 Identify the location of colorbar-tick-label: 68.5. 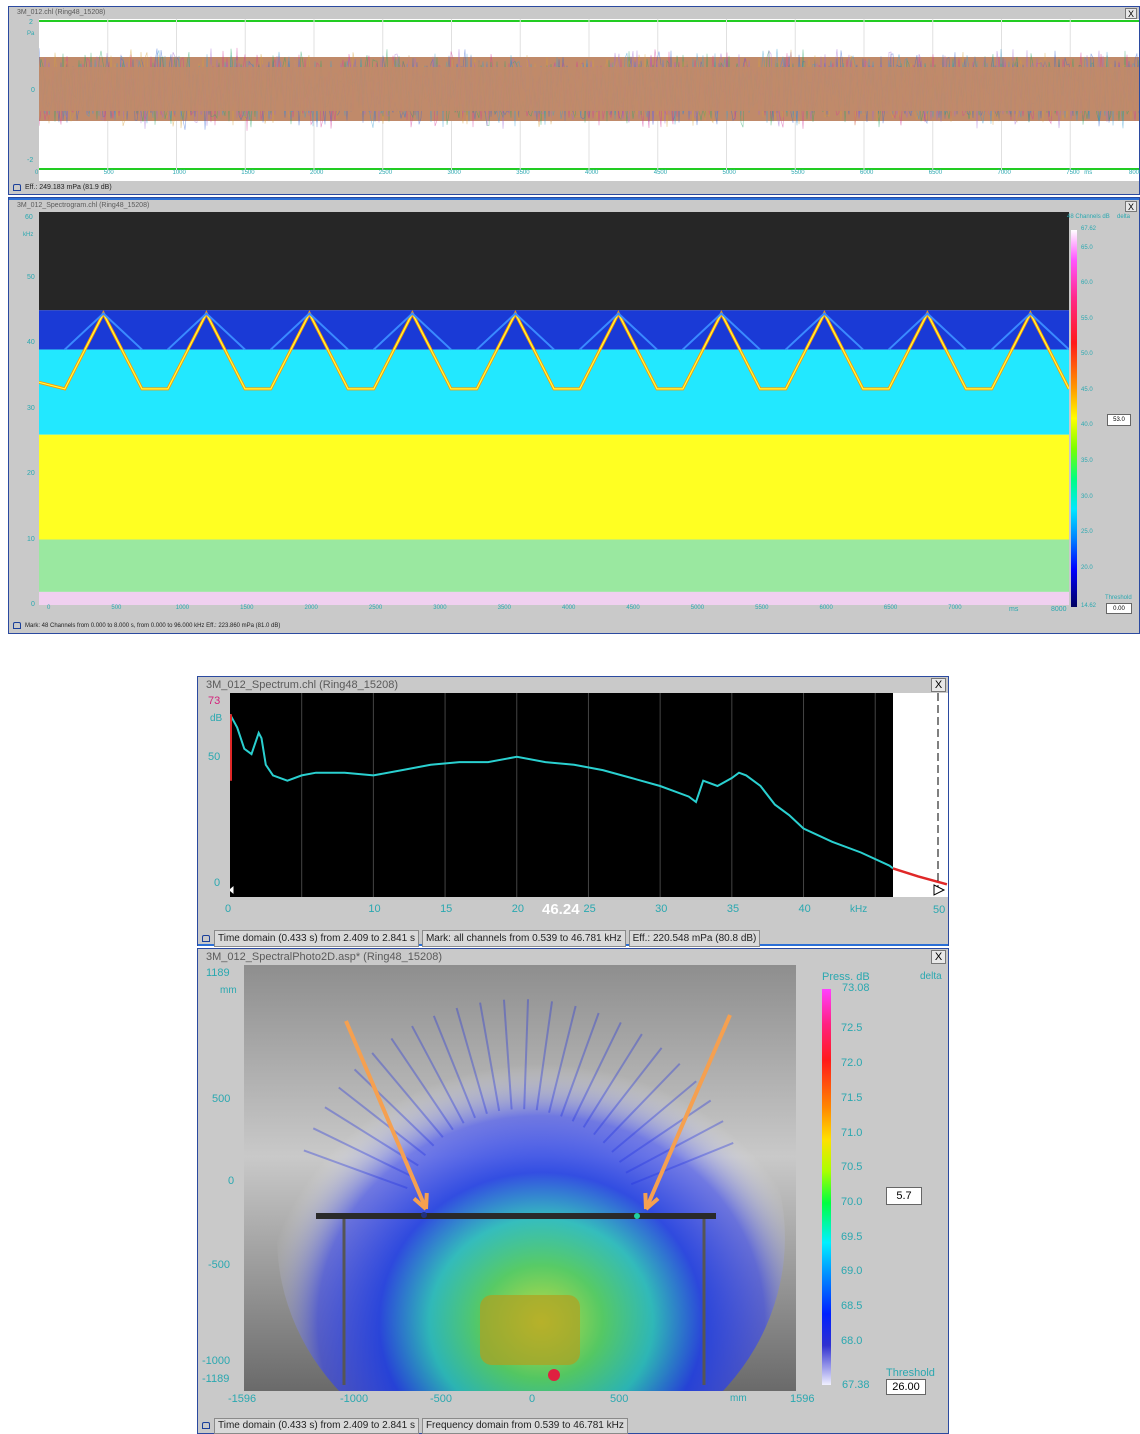
(852, 1306).